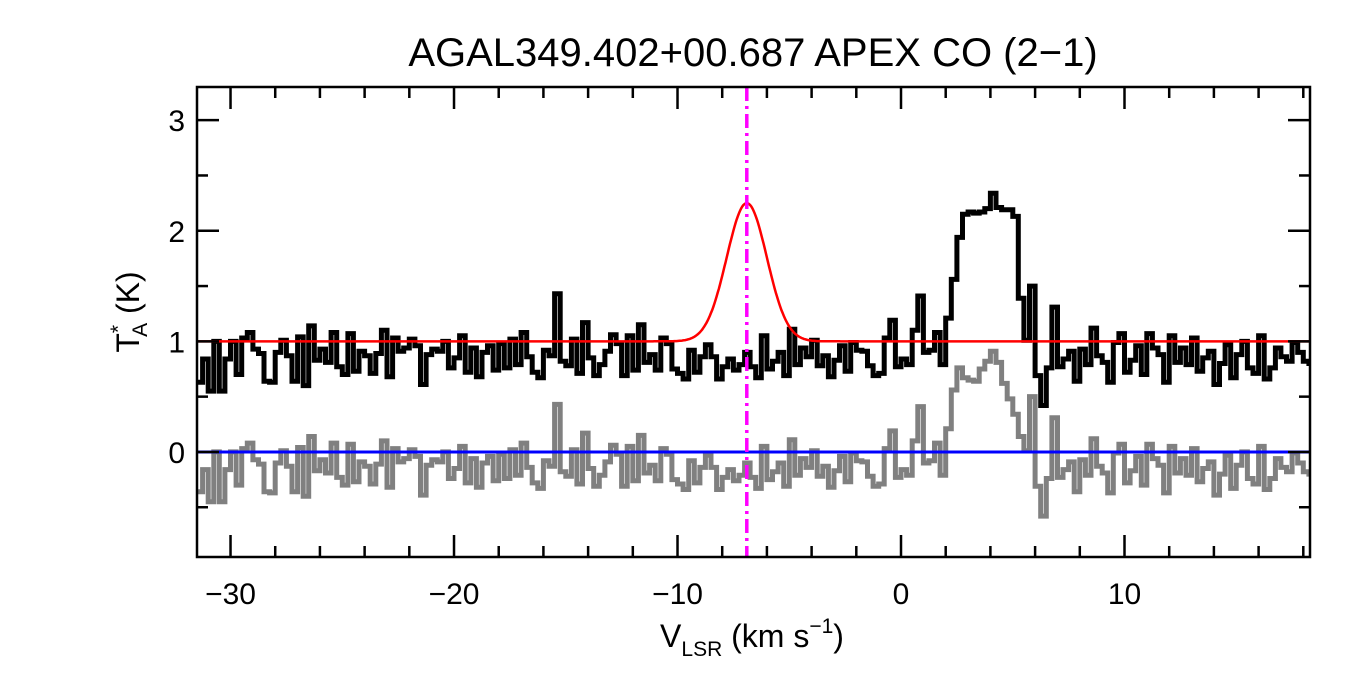 The height and width of the screenshot is (675, 1350). What do you see at coordinates (176, 232) in the screenshot?
I see `y-tick-label: 2` at bounding box center [176, 232].